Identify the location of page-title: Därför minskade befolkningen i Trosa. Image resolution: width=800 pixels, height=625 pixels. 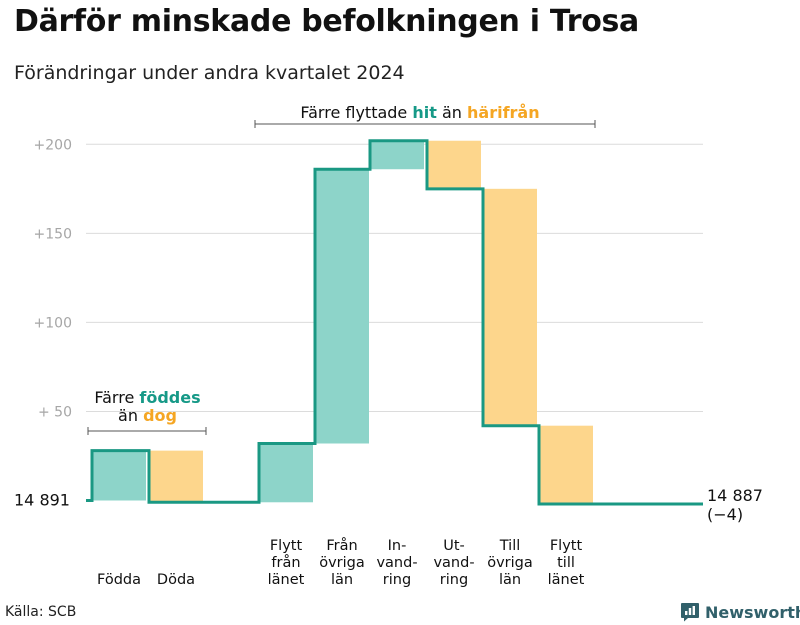
(327, 21).